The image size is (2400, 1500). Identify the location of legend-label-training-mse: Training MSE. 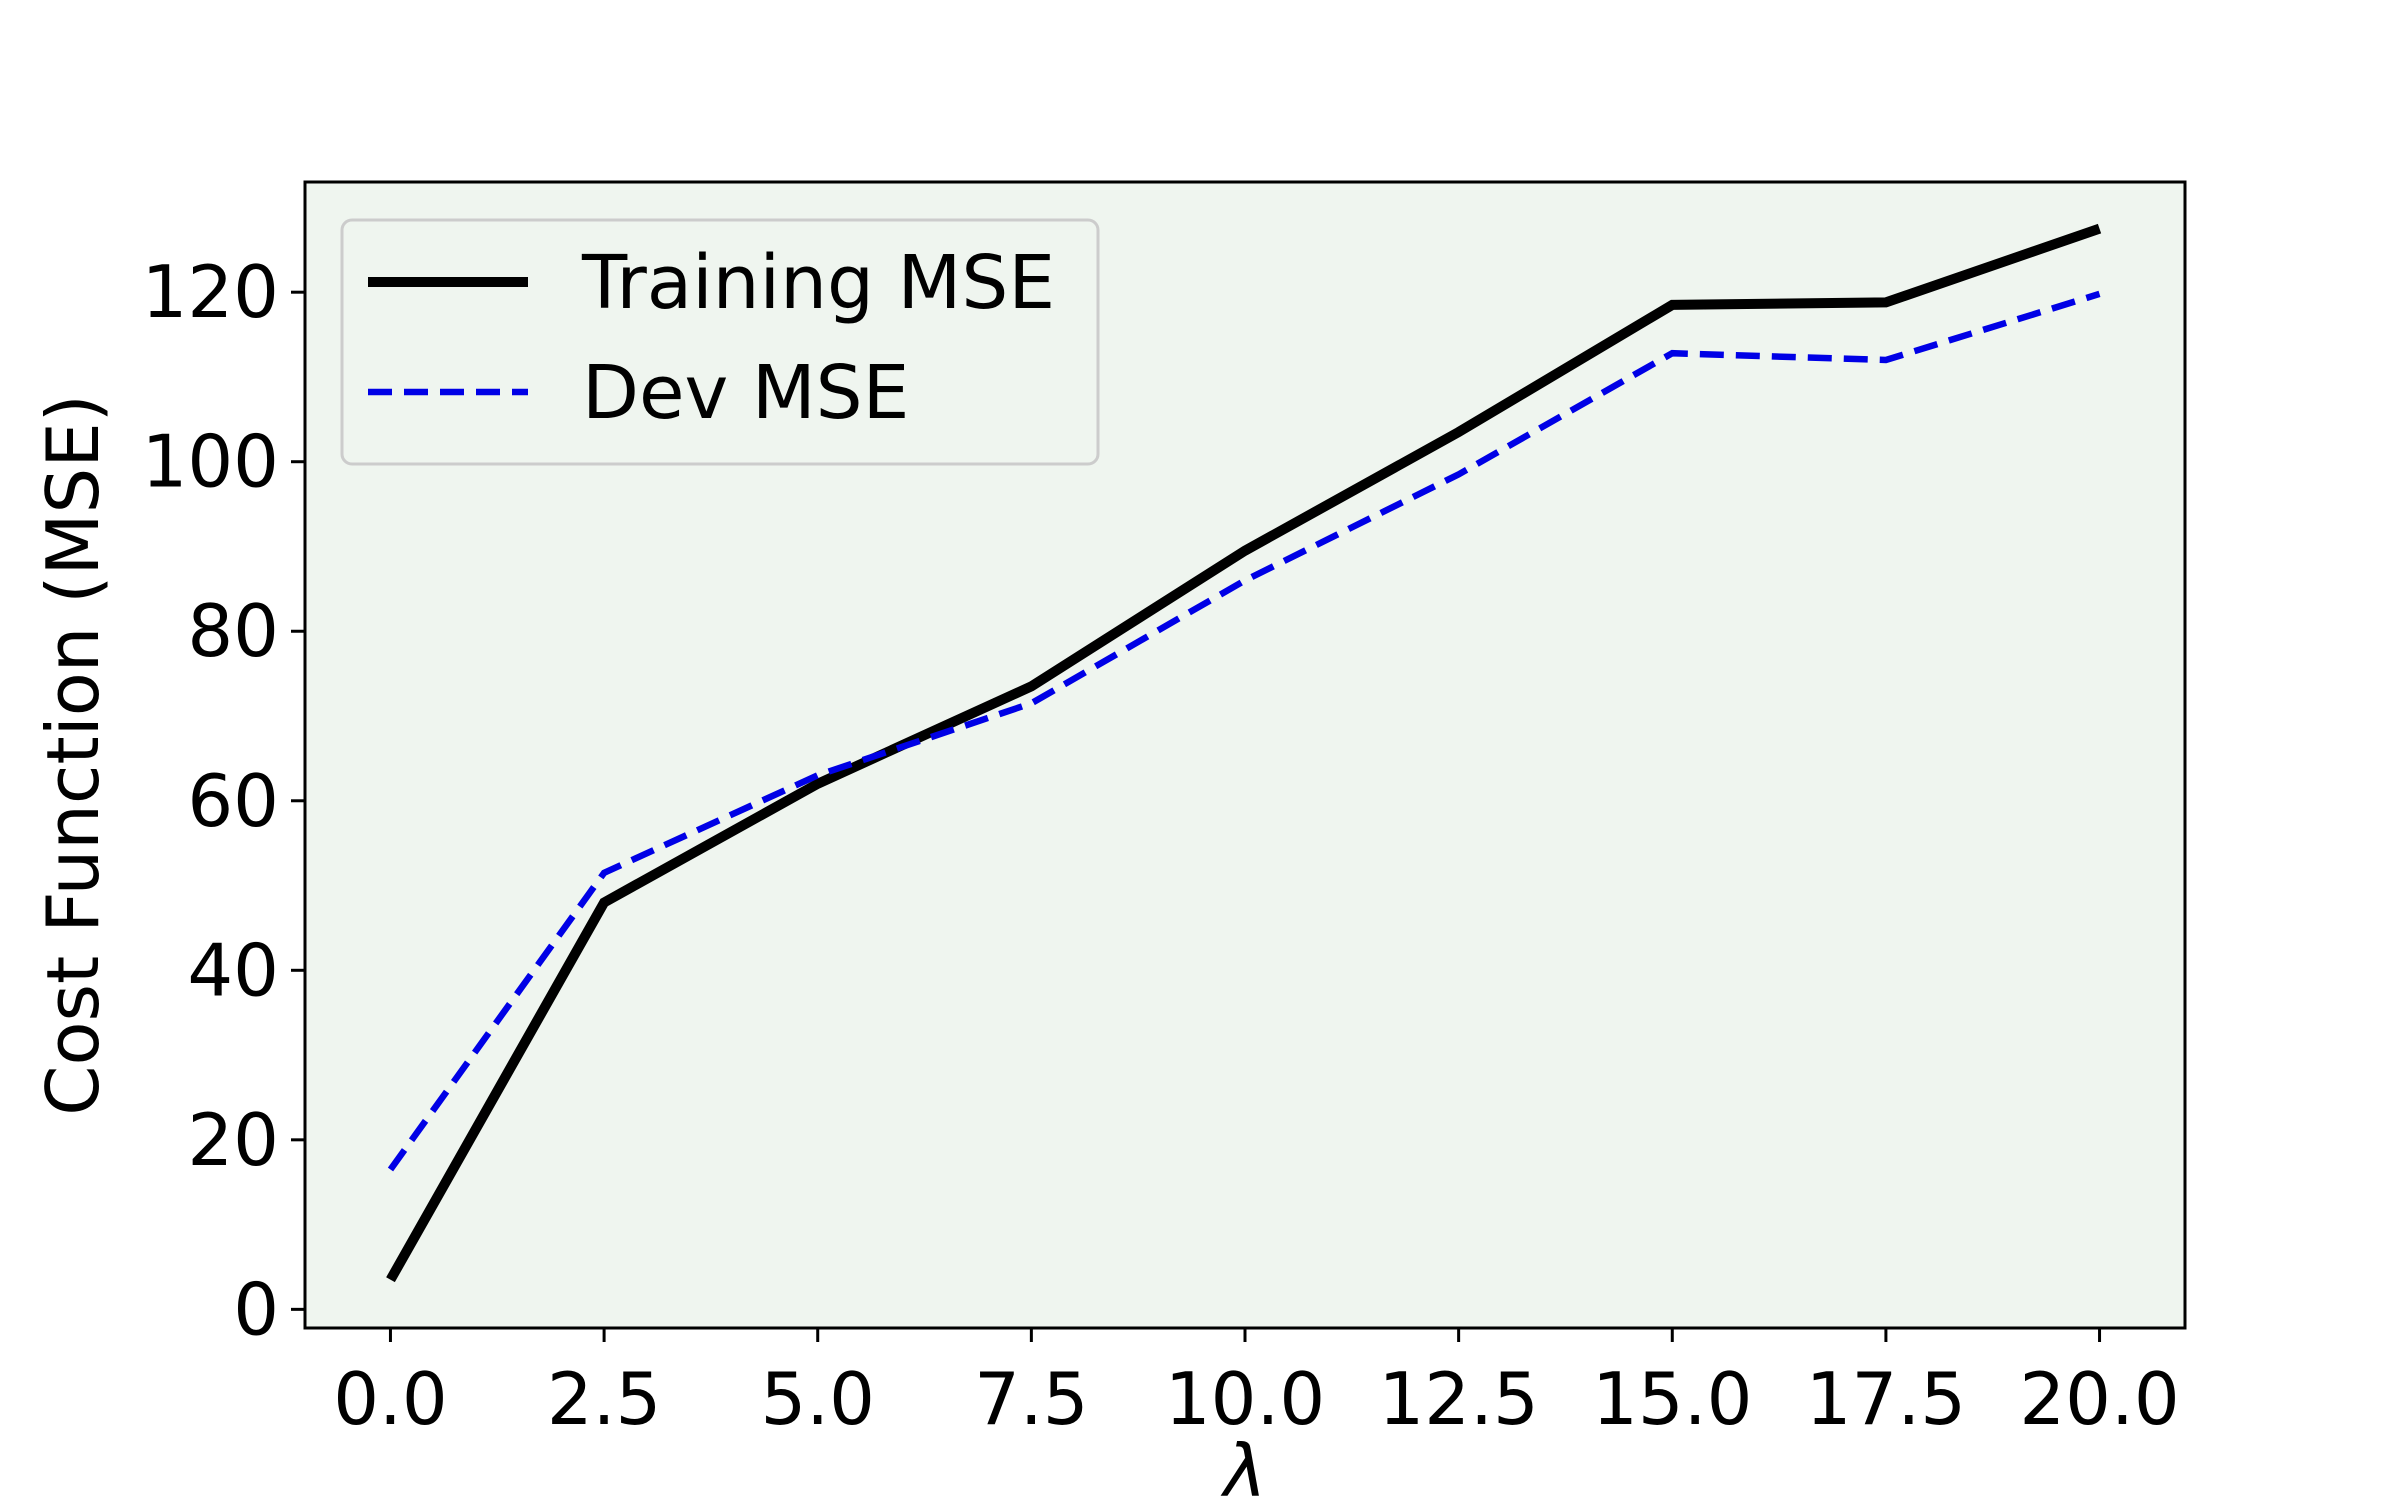
(818, 283).